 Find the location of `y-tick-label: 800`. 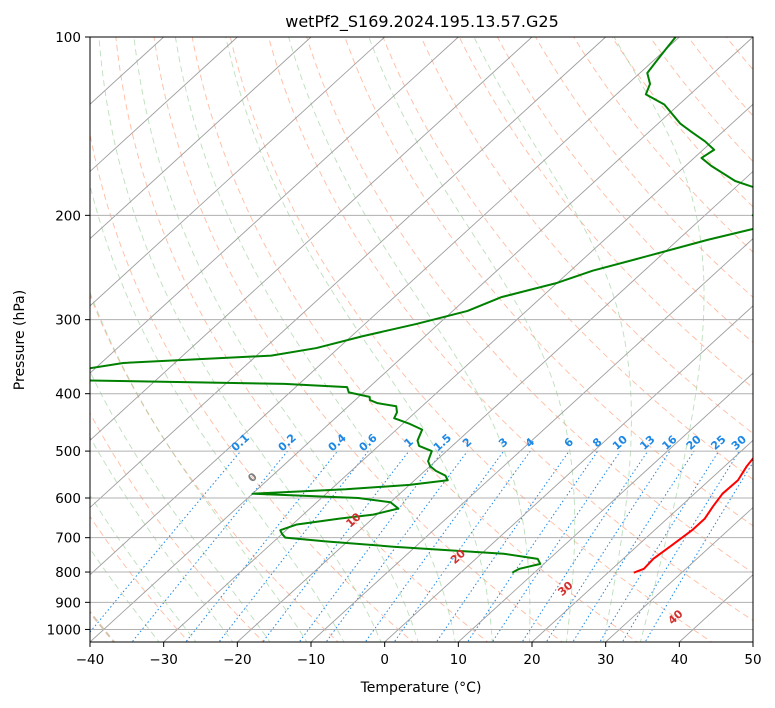

y-tick-label: 800 is located at coordinates (68, 573).